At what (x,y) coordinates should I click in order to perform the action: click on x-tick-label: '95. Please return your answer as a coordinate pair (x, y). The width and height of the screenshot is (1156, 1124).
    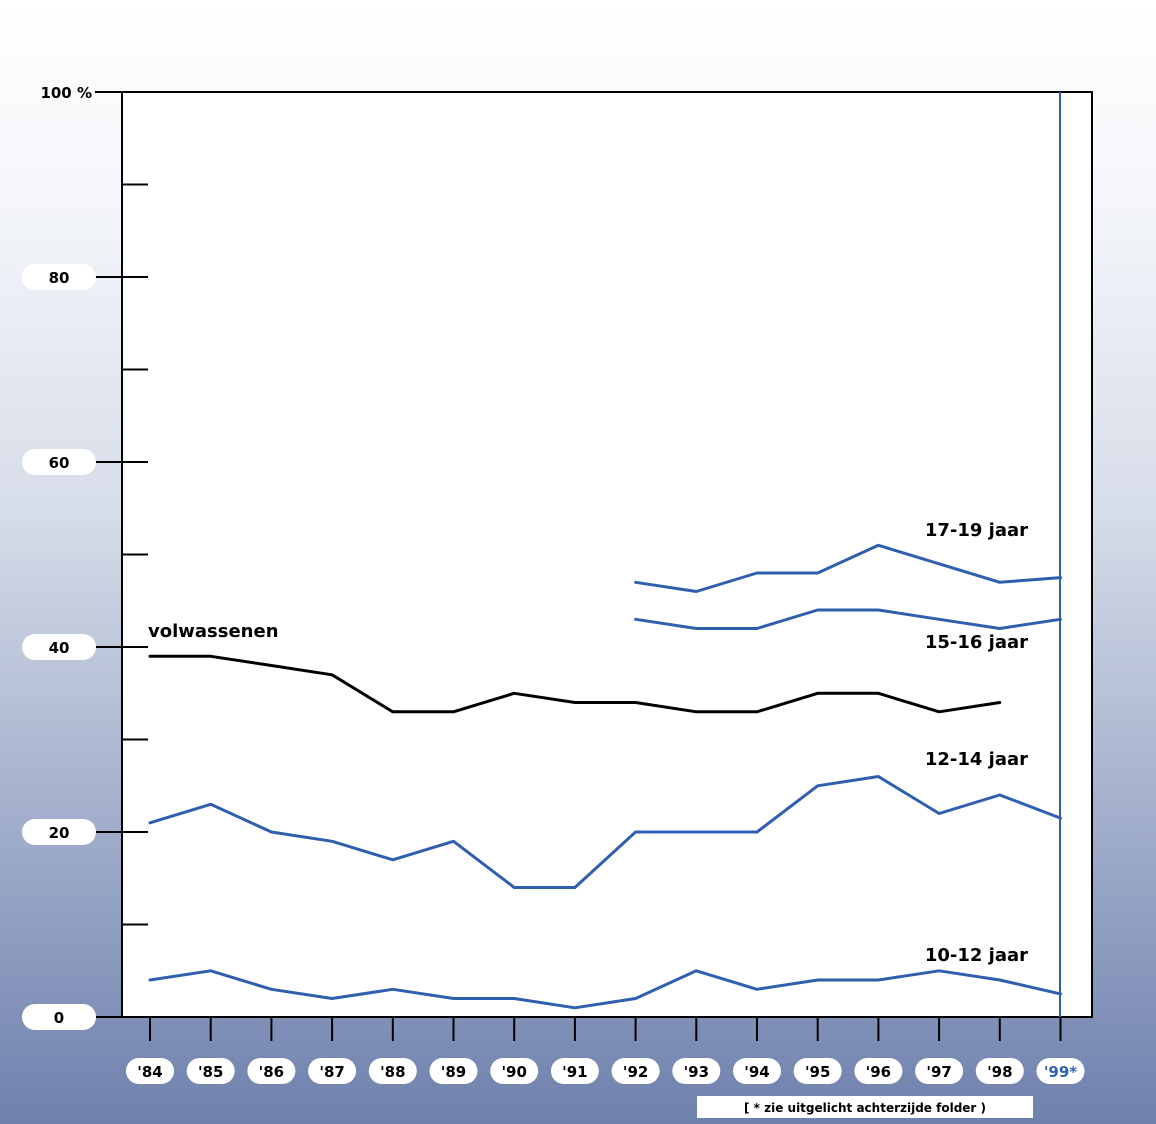
    Looking at the image, I should click on (817, 1072).